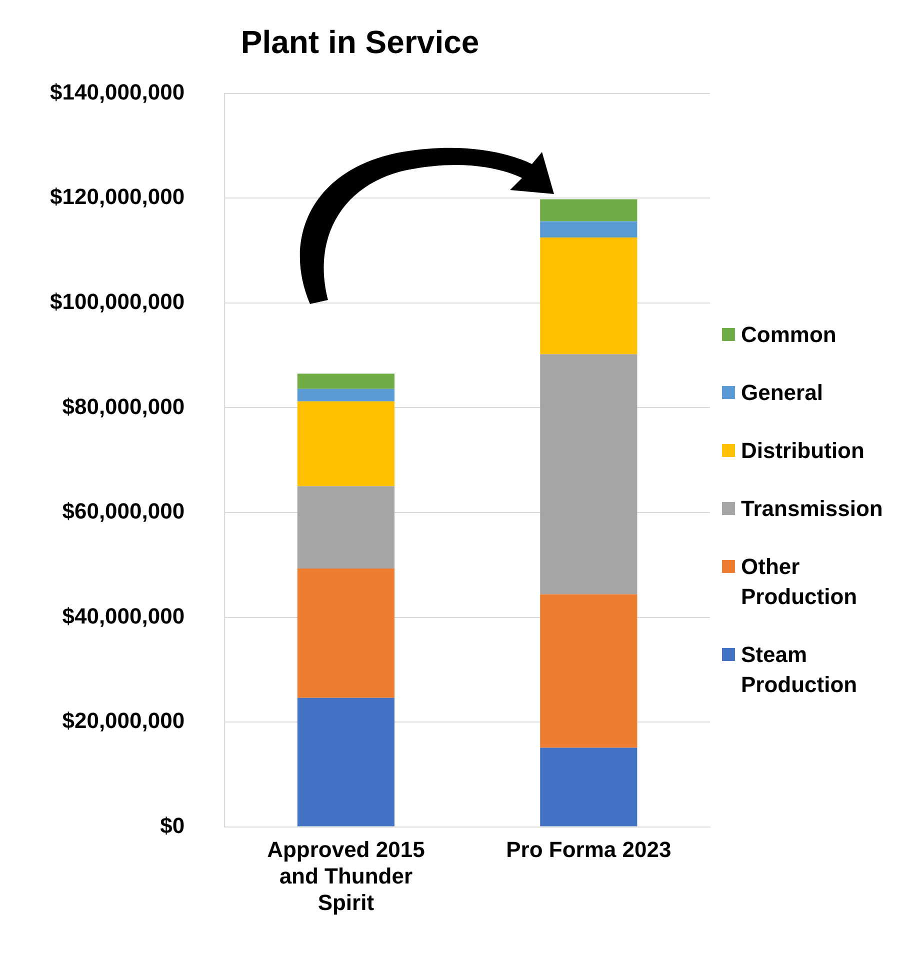 This screenshot has width=915, height=968. Describe the element at coordinates (123, 406) in the screenshot. I see `y-tick-label: $80,000,000` at that location.